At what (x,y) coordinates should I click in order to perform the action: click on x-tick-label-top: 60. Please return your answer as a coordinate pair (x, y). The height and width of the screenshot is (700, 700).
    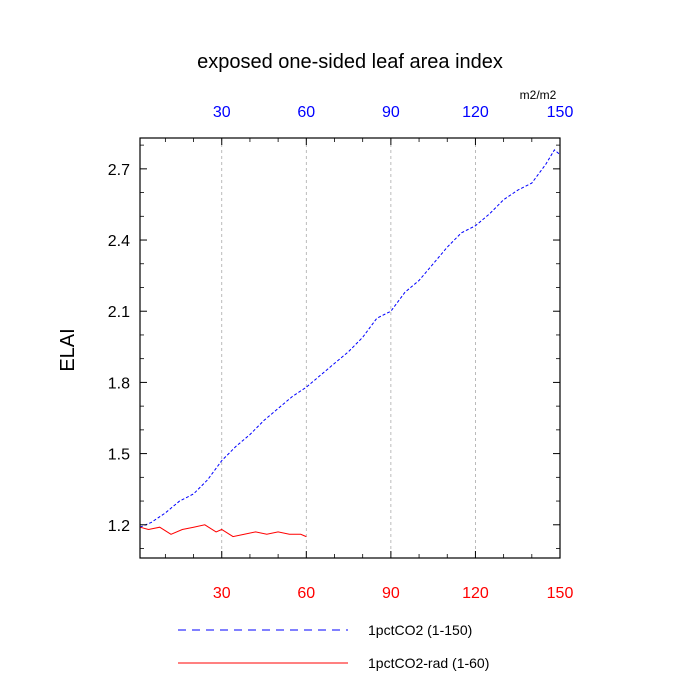
    Looking at the image, I should click on (306, 112).